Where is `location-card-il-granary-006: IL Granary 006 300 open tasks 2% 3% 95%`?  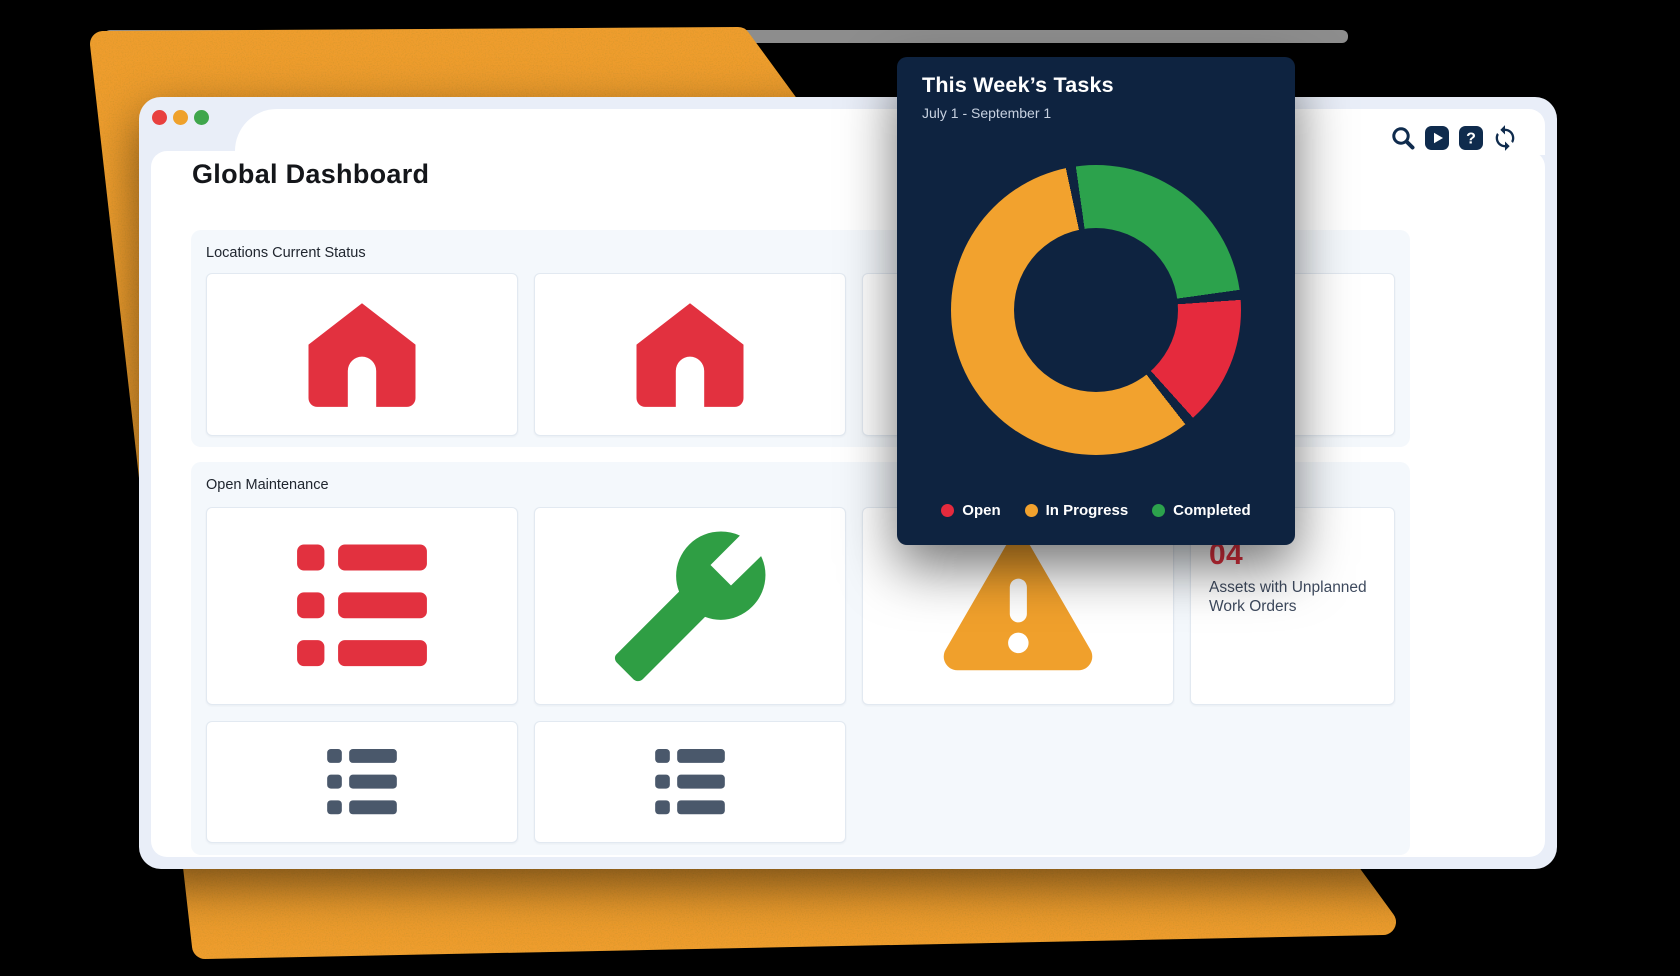 location-card-il-granary-006: IL Granary 006 300 open tasks 2% 3% 95% is located at coordinates (362, 354).